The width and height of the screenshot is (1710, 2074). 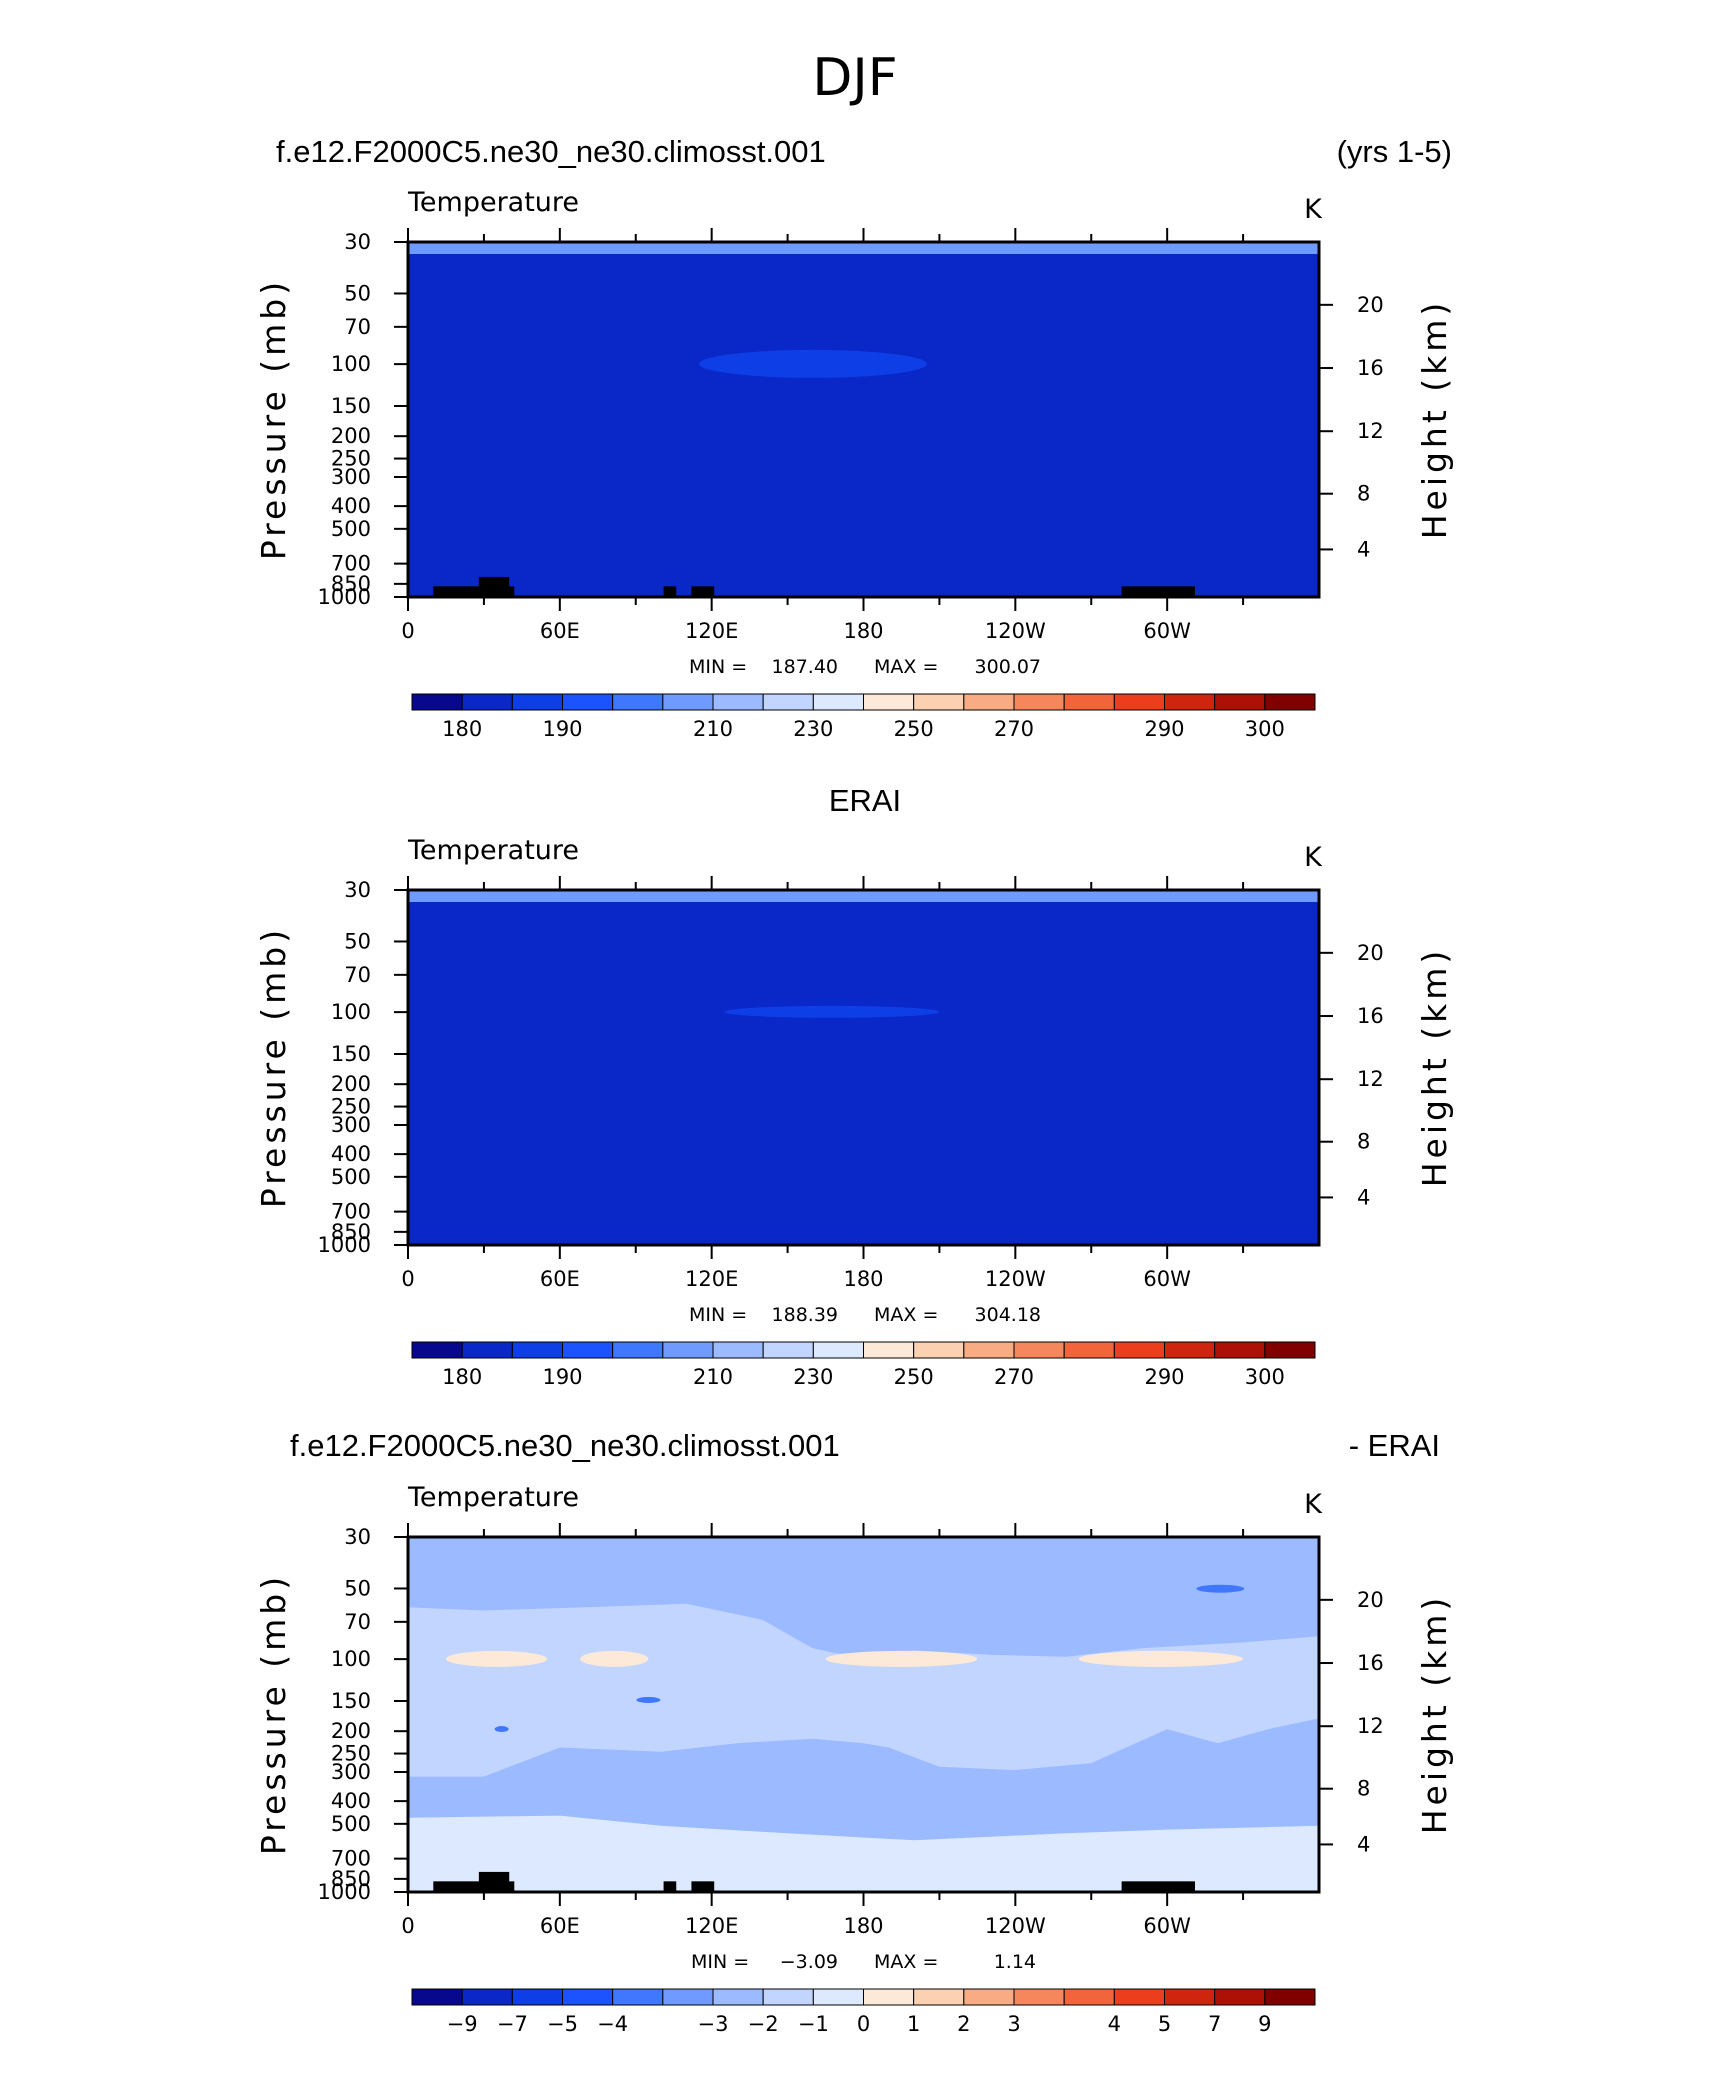 I want to click on negative-anomaly, so click(x=501, y=1729).